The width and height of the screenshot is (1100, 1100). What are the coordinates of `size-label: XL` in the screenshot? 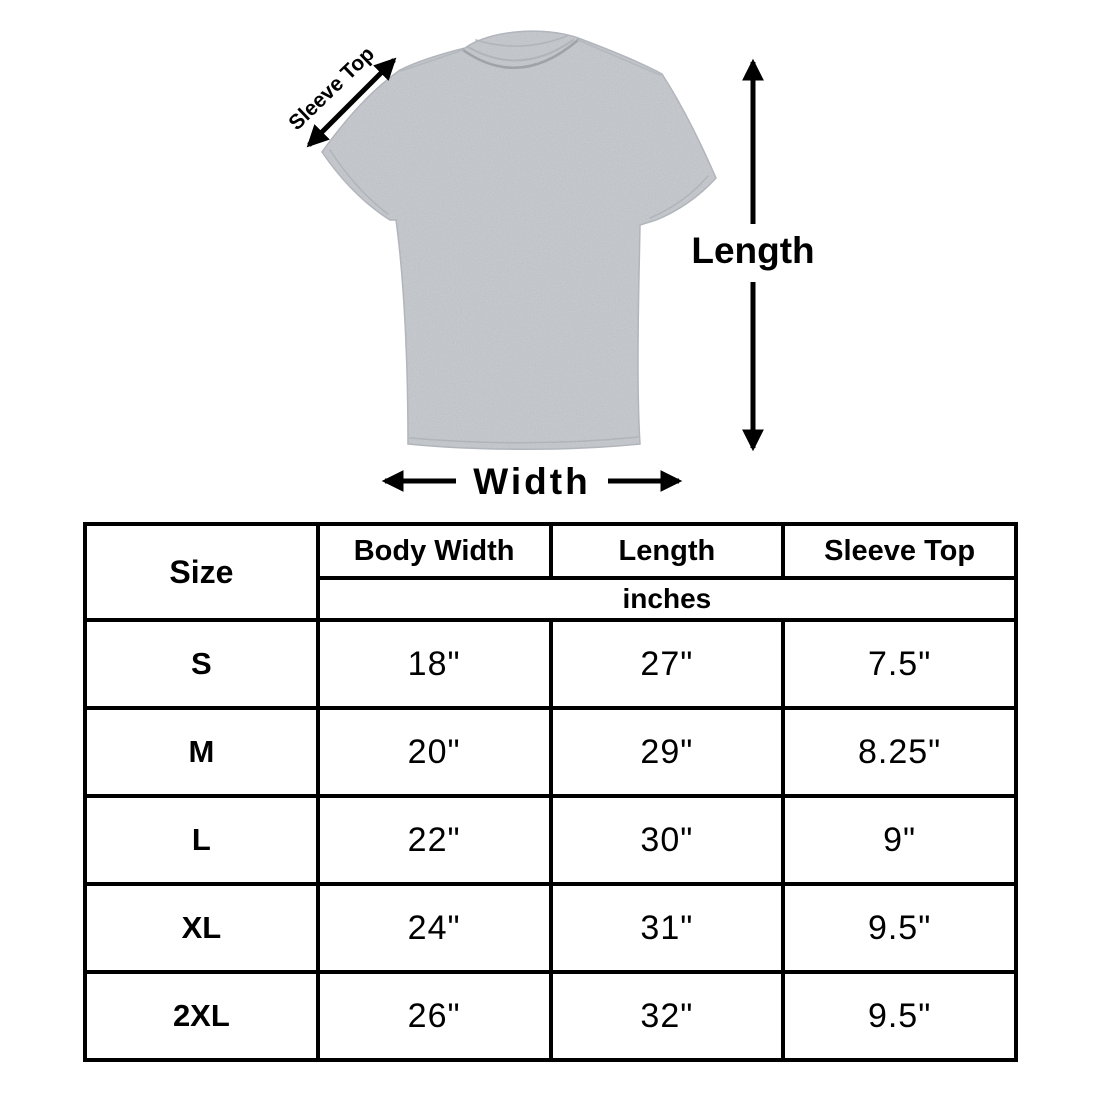 It's located at (201, 928).